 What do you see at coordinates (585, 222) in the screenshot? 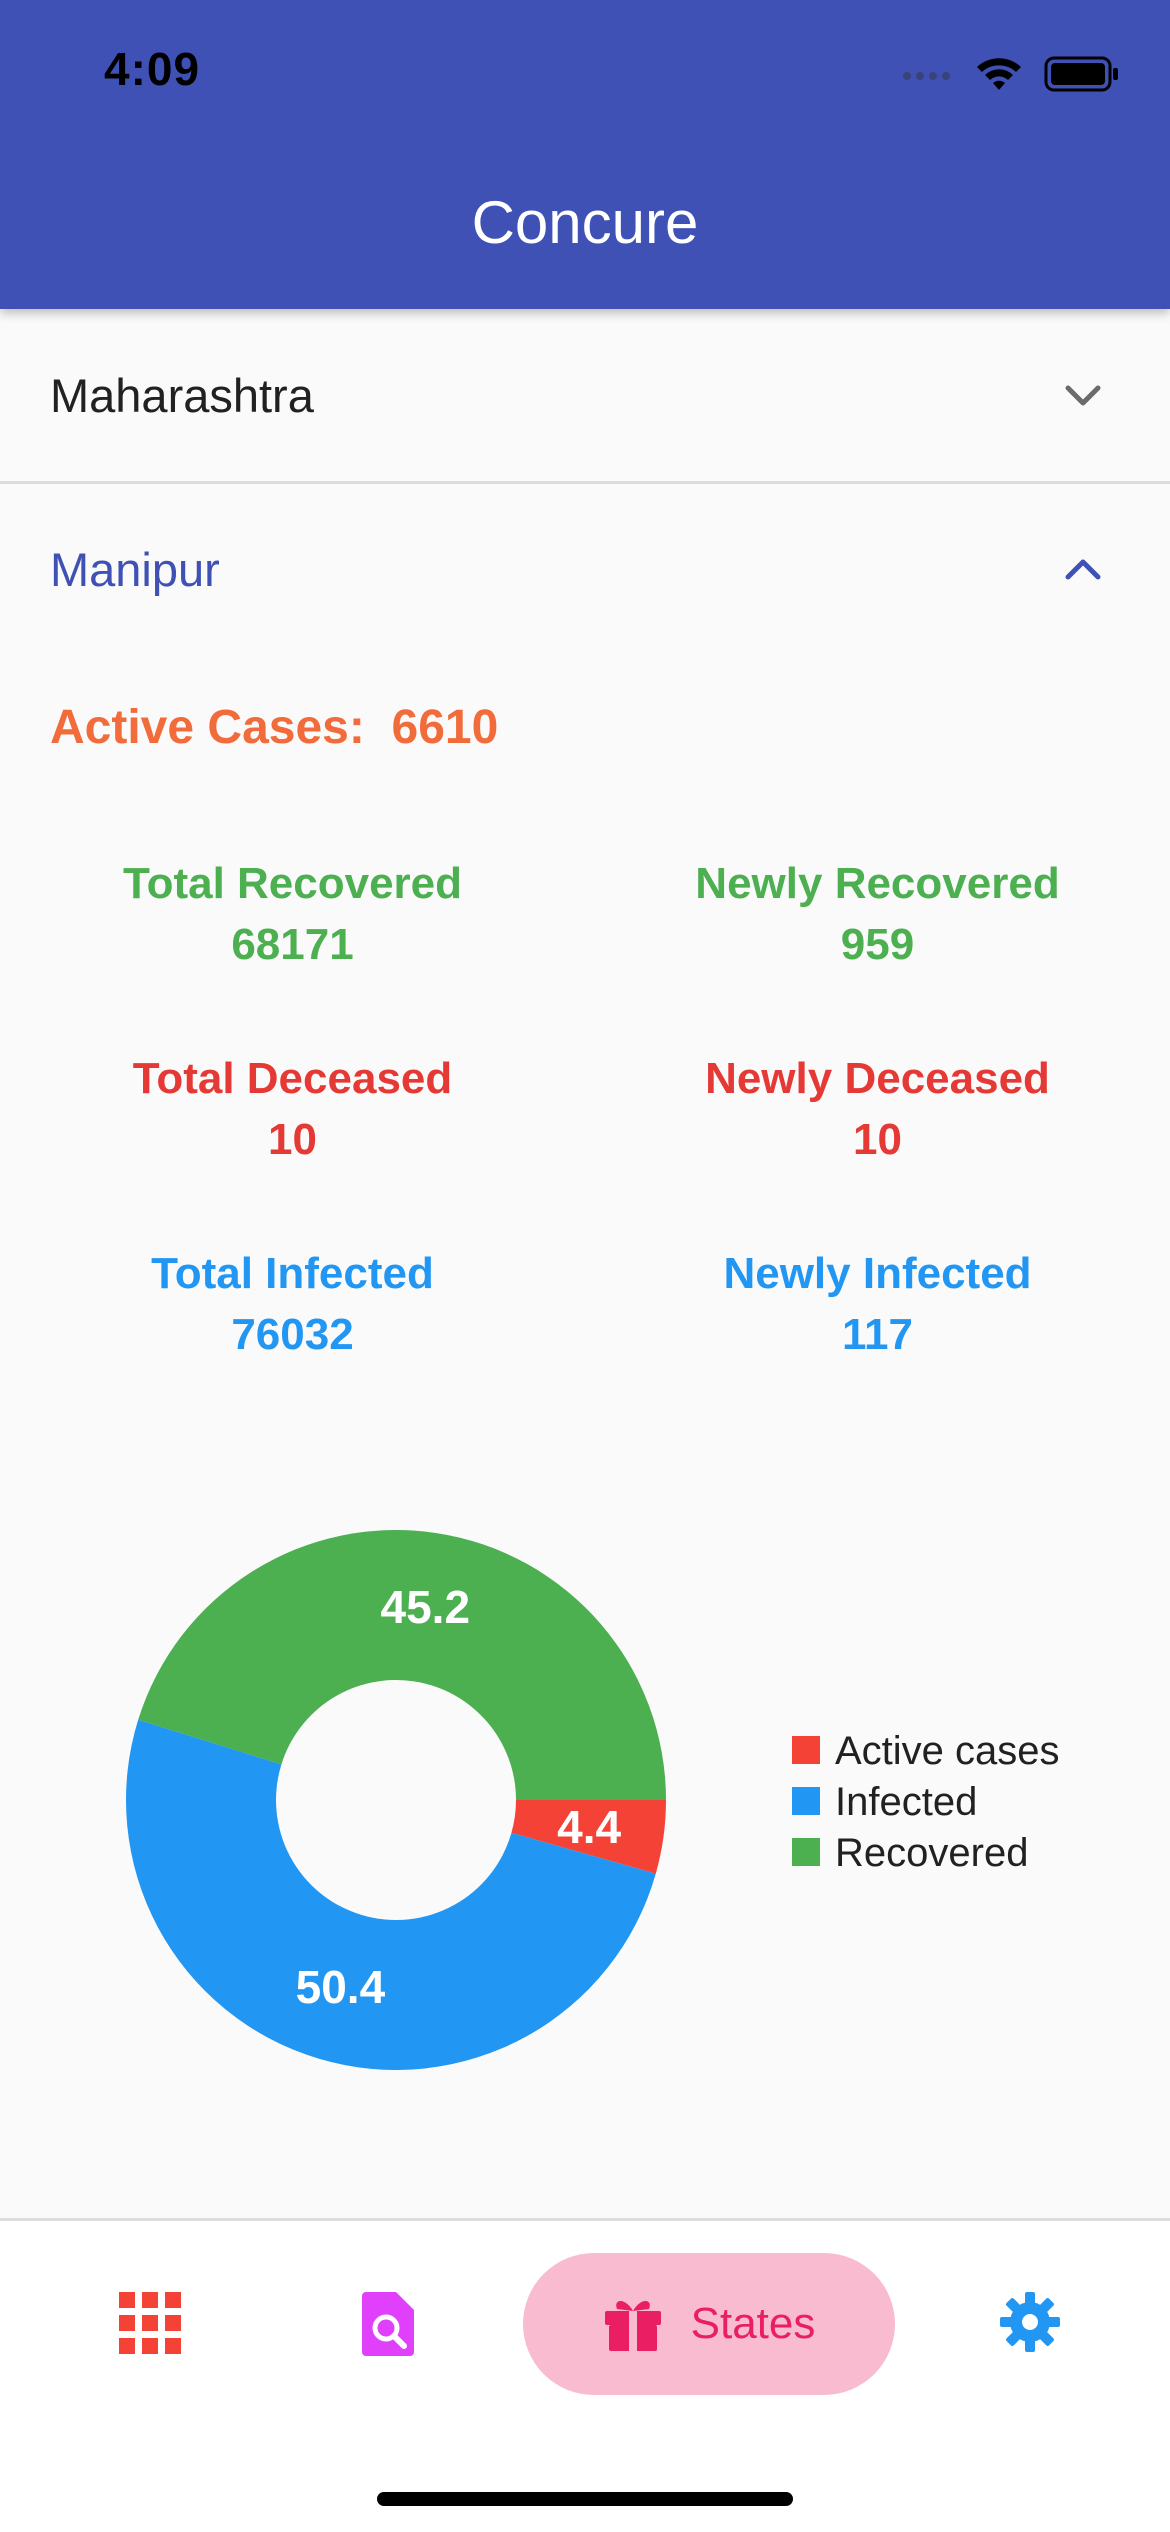
I see `app-title: Concure` at bounding box center [585, 222].